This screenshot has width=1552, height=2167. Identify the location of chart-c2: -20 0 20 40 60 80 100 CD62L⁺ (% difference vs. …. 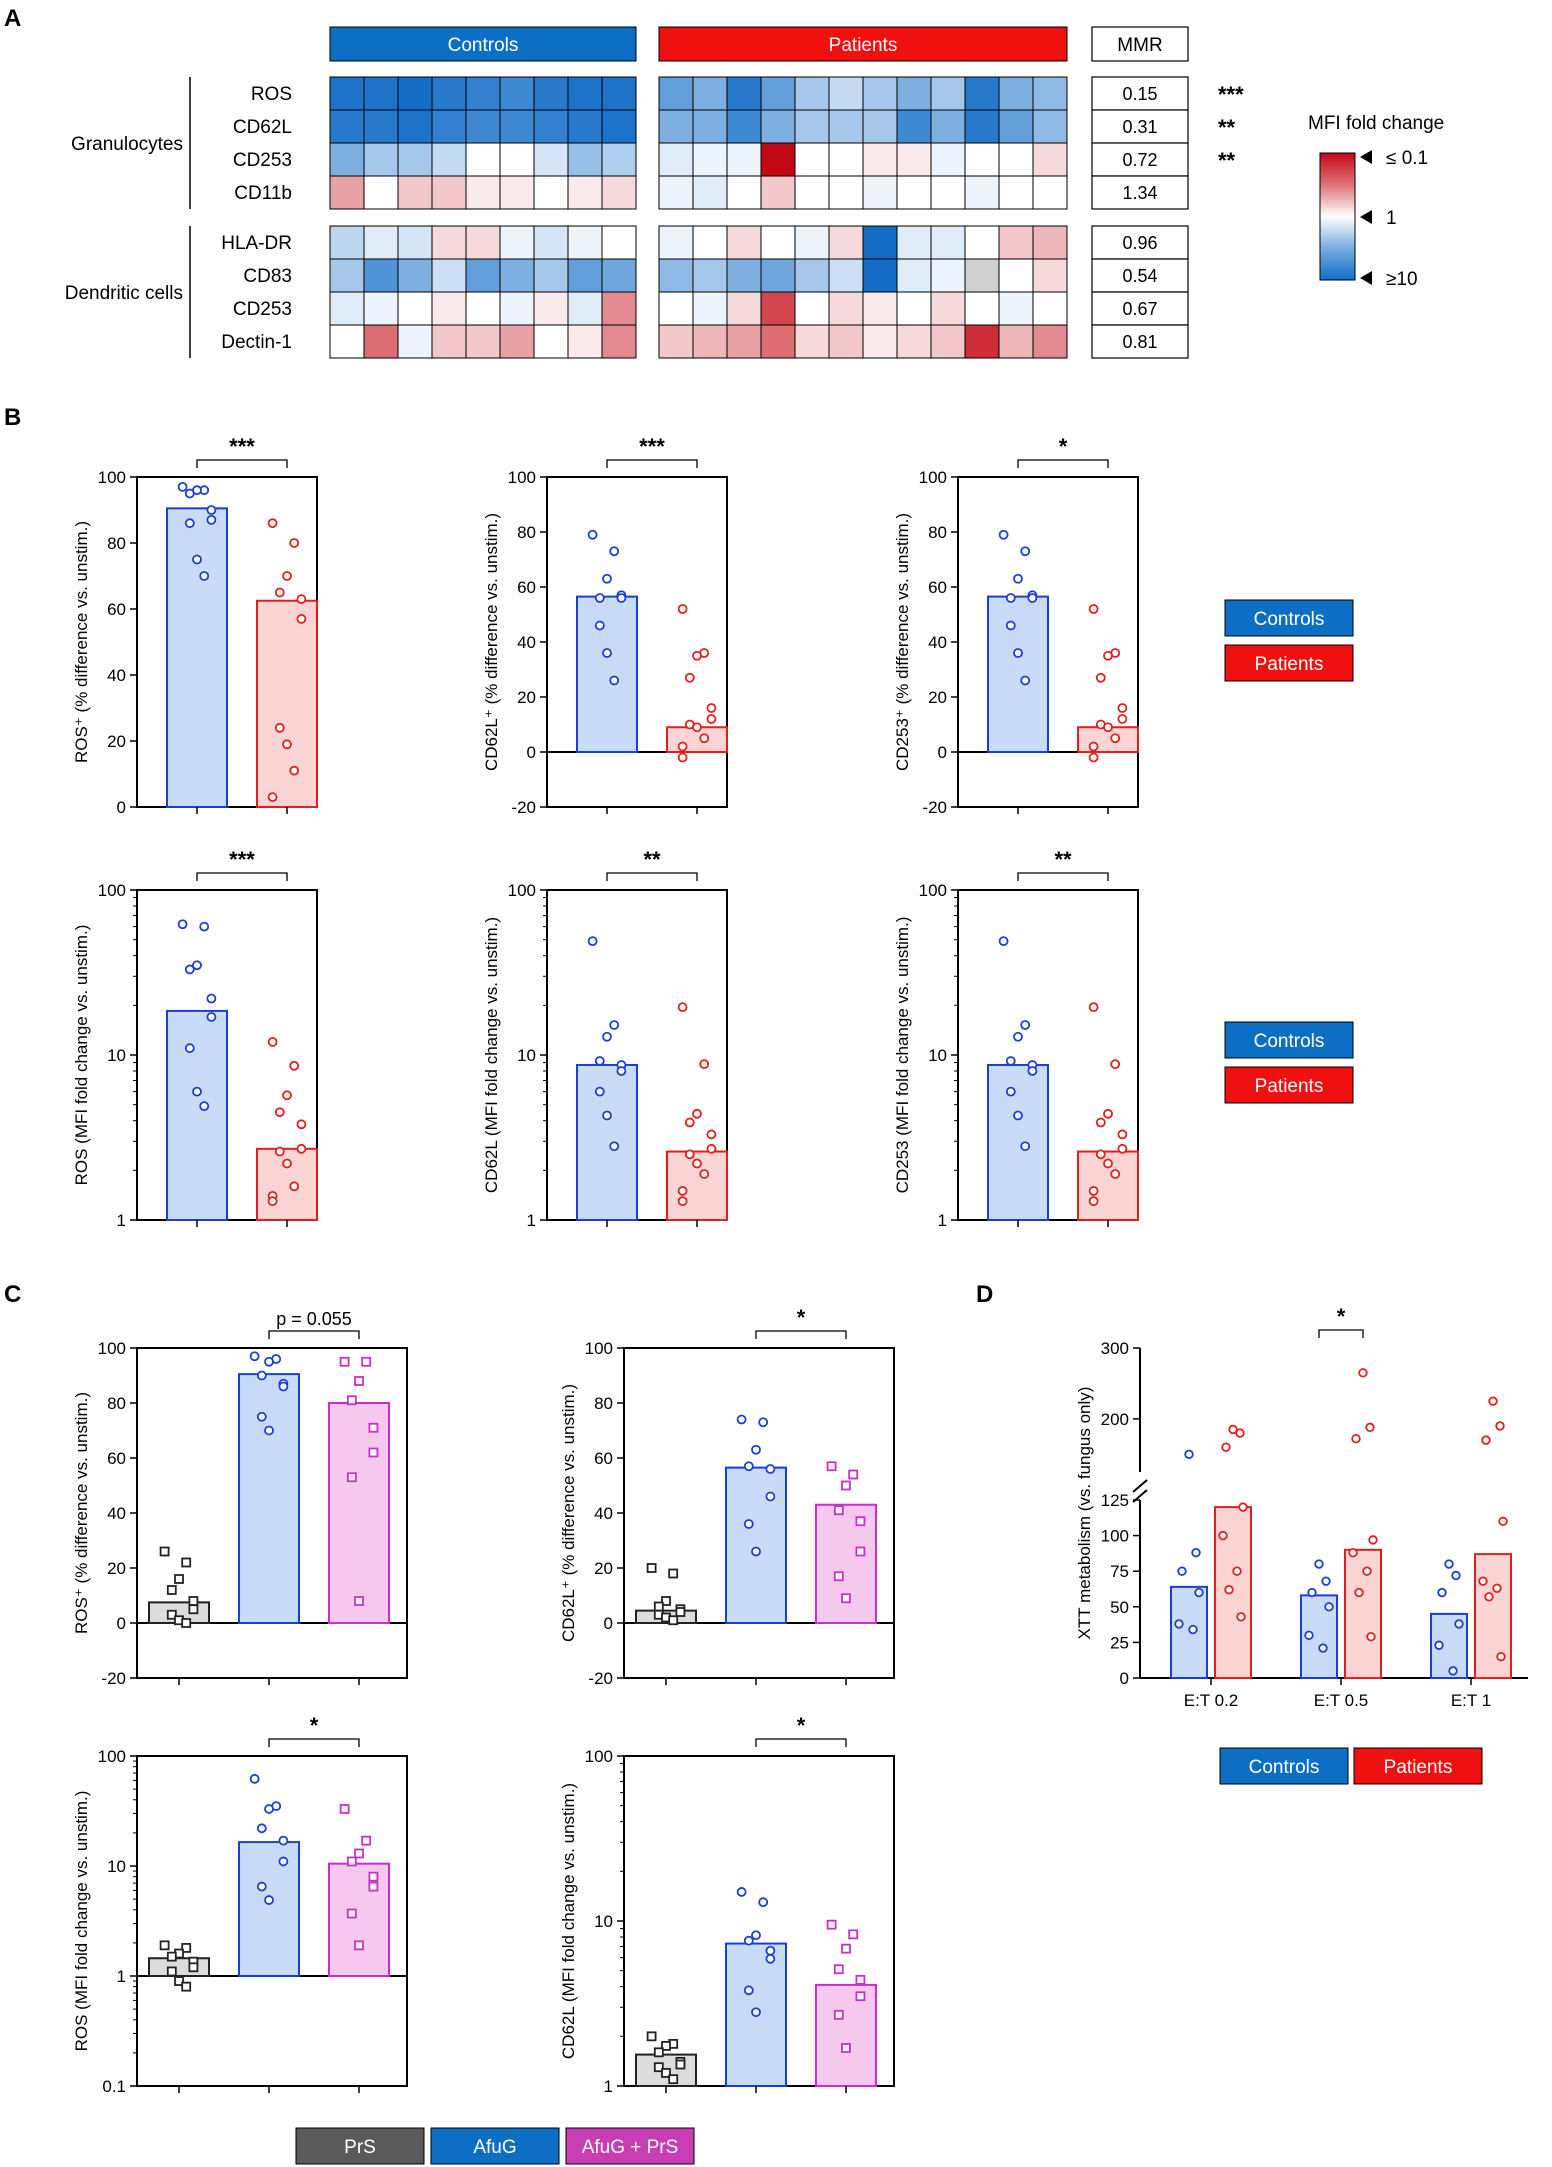
(727, 1496).